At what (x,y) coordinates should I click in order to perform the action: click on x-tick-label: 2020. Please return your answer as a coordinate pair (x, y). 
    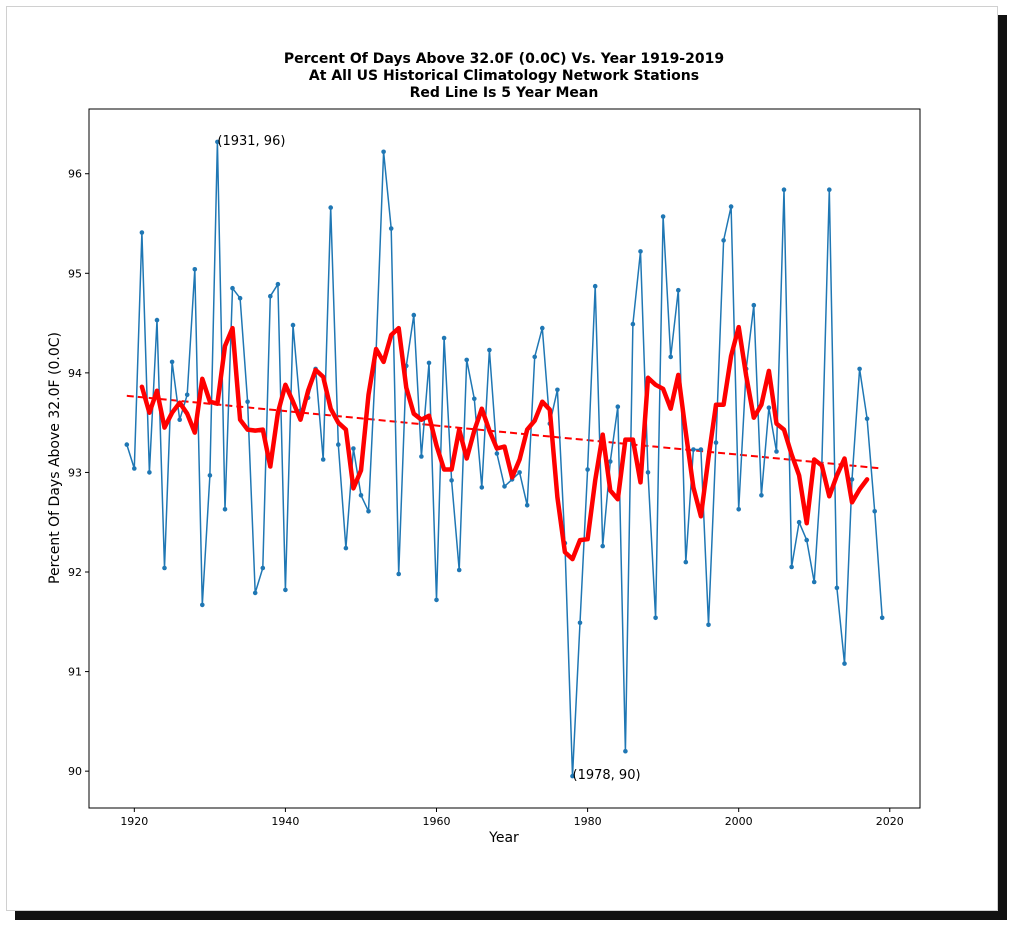
    Looking at the image, I should click on (890, 821).